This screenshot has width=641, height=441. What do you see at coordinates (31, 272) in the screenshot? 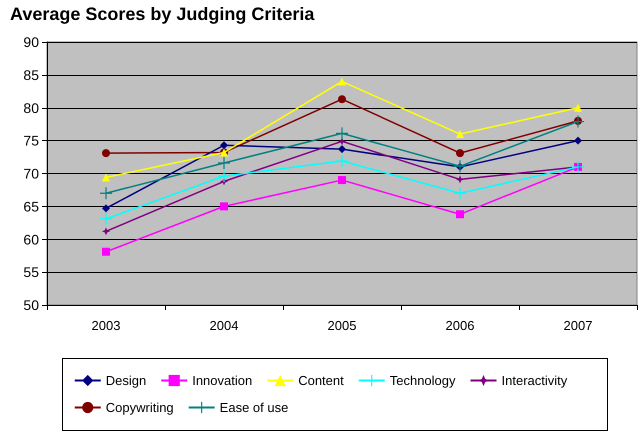
I see `y-tick-label: 55` at bounding box center [31, 272].